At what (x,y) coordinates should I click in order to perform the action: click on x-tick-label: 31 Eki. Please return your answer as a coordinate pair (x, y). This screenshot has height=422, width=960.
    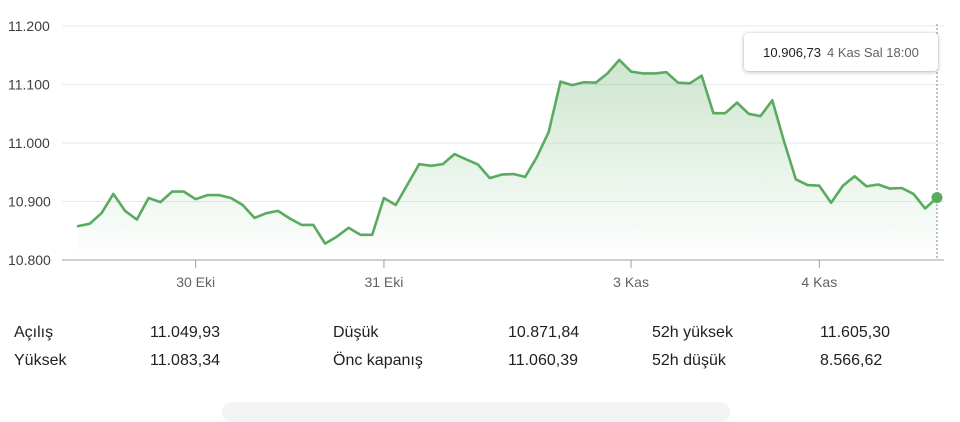
    Looking at the image, I should click on (383, 282).